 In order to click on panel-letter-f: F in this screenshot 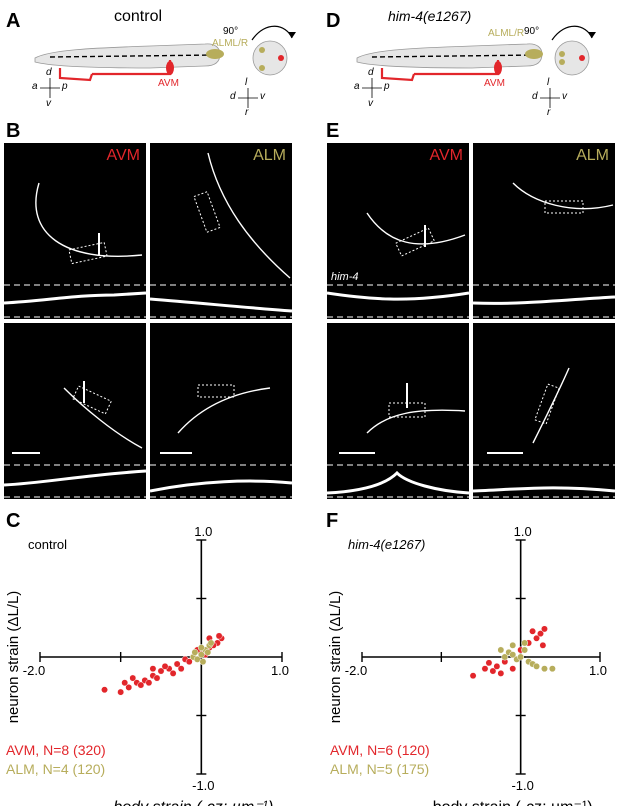, I will do `click(332, 521)`.